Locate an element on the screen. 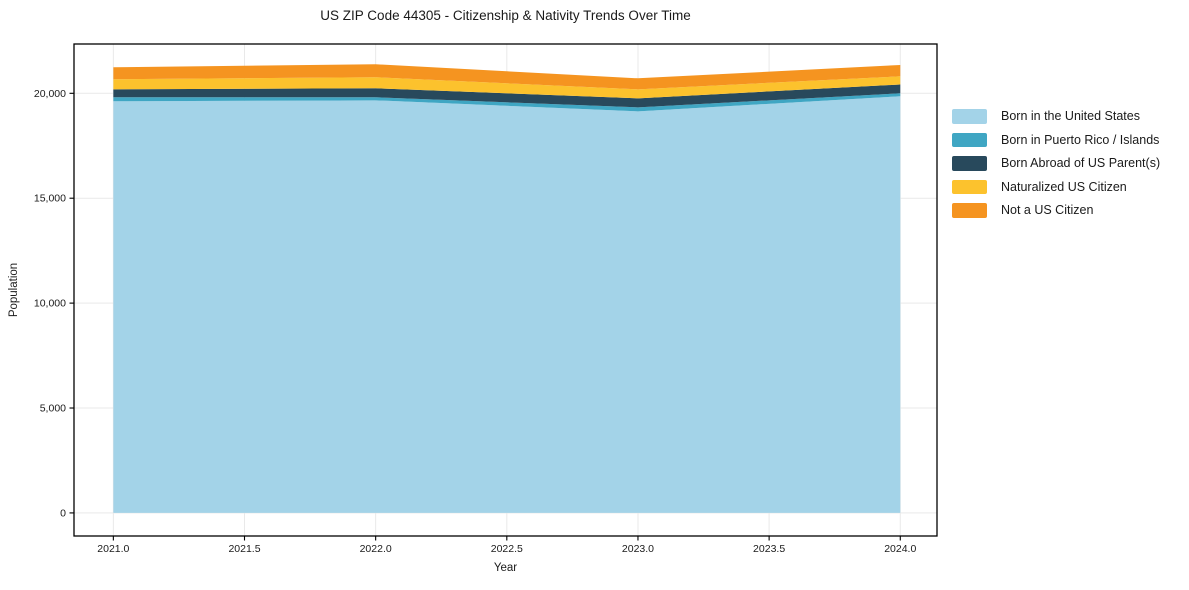 Image resolution: width=1189 pixels, height=590 pixels. svg-text: 2021.5 is located at coordinates (244, 549).